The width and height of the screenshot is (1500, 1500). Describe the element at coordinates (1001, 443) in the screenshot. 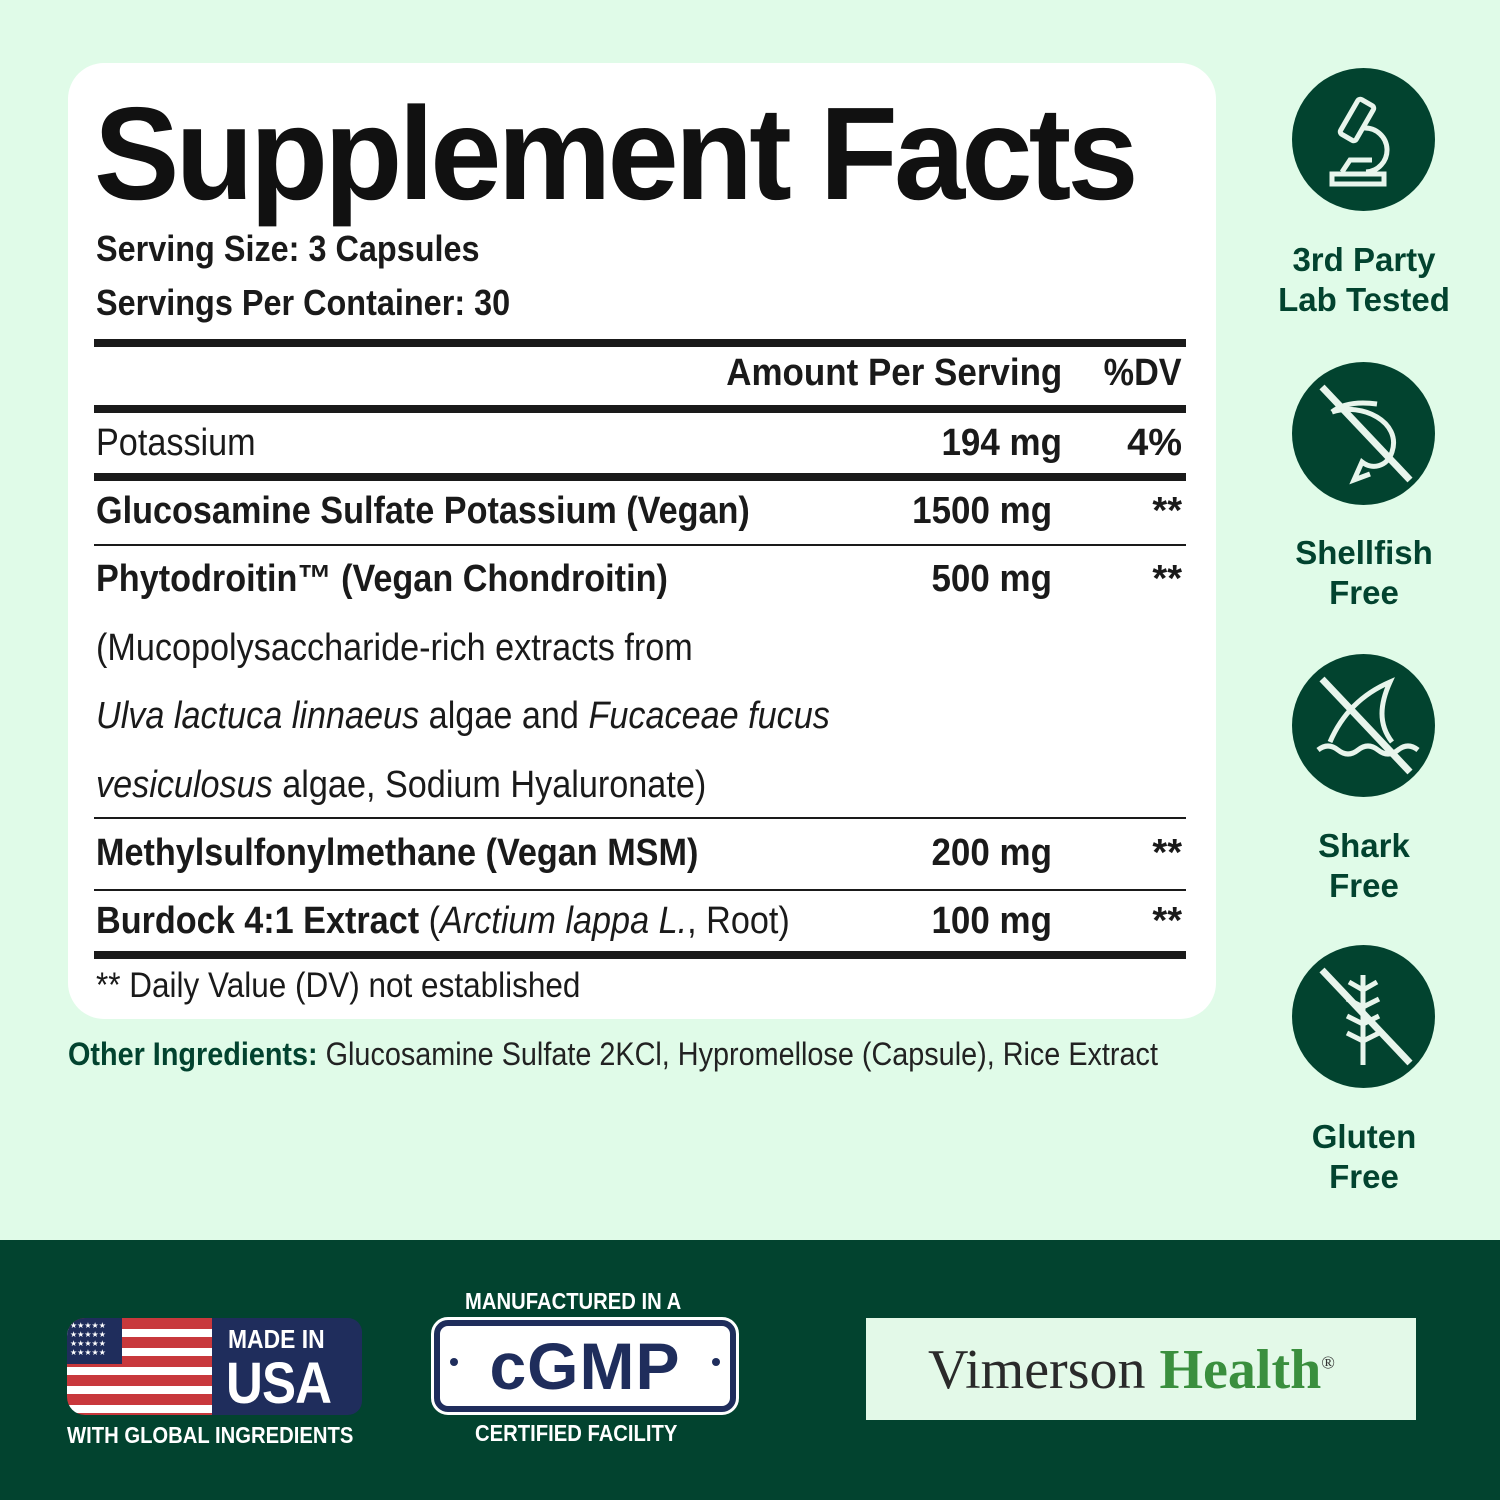

I see `nutrient-amount: 194 mg` at that location.